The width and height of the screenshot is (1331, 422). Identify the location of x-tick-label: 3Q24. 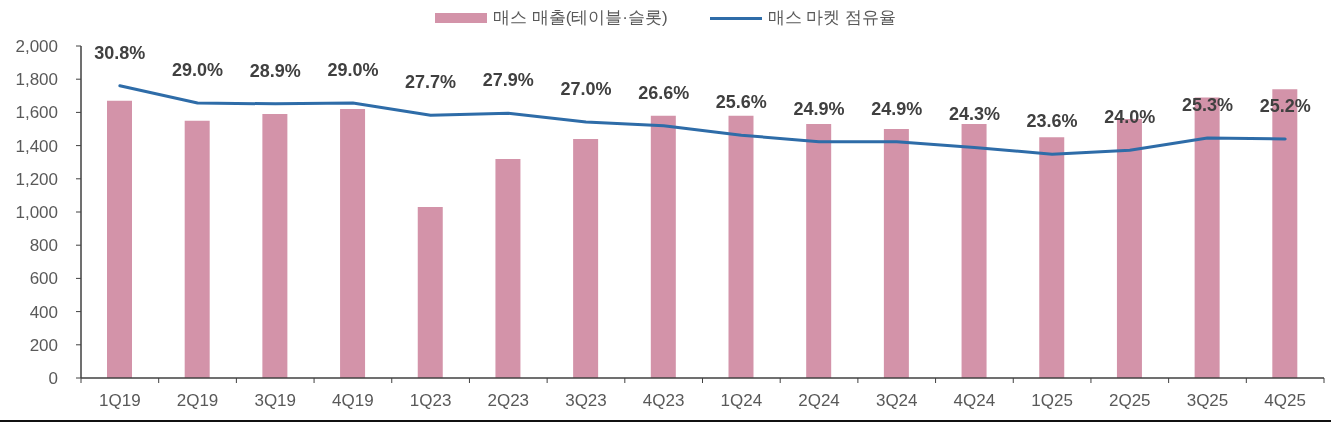
(896, 401).